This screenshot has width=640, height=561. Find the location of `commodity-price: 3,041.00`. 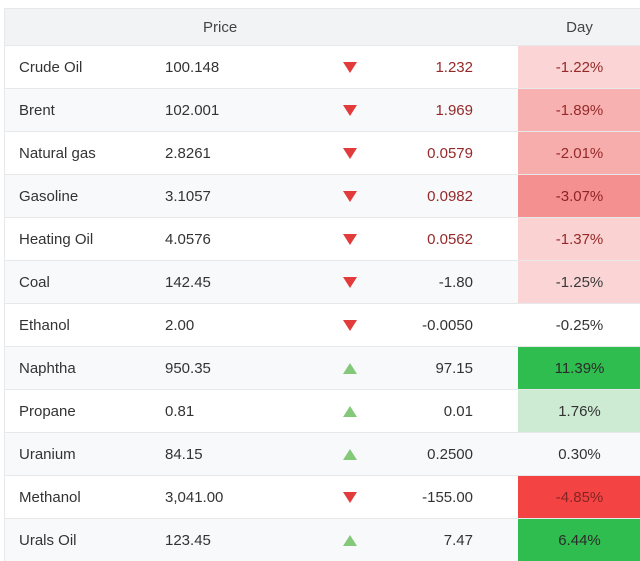

commodity-price: 3,041.00 is located at coordinates (194, 497).